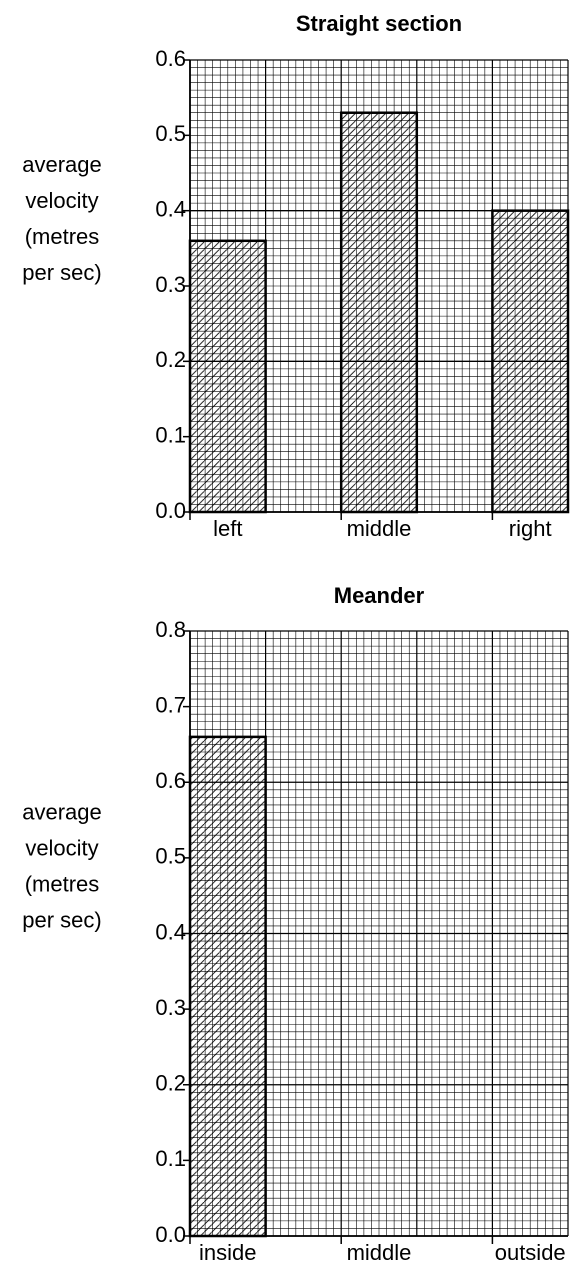 The height and width of the screenshot is (1273, 580). I want to click on x-tick-label: right, so click(530, 528).